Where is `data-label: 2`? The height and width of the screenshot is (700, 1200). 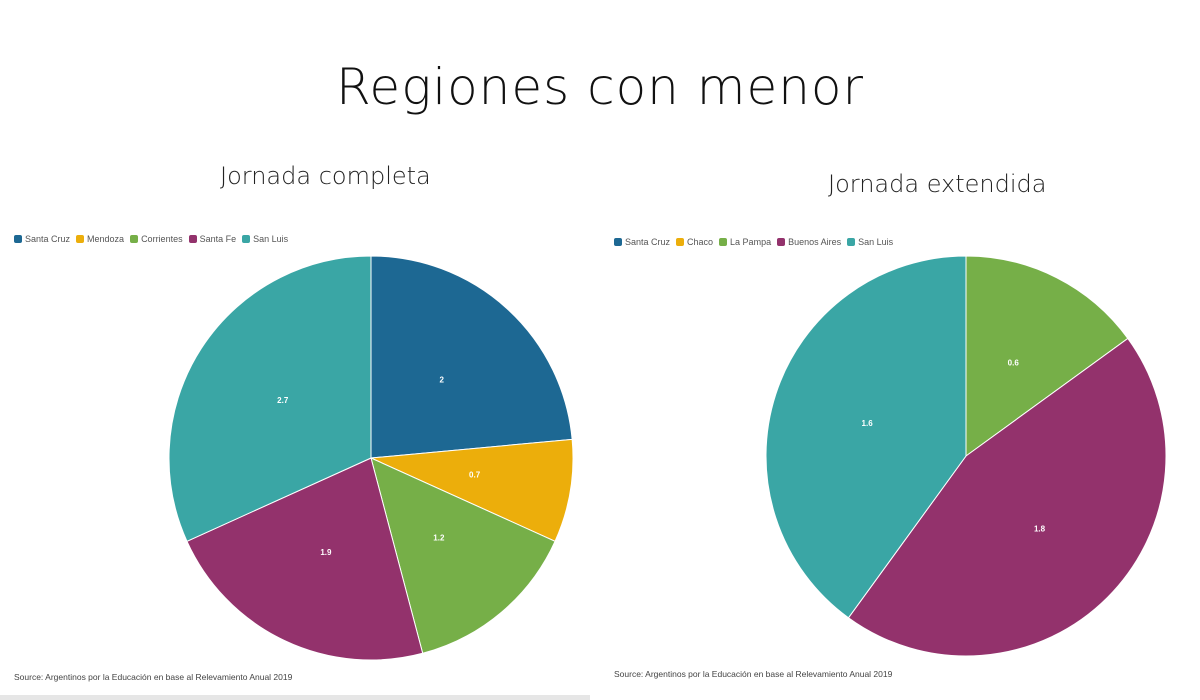
data-label: 2 is located at coordinates (442, 379).